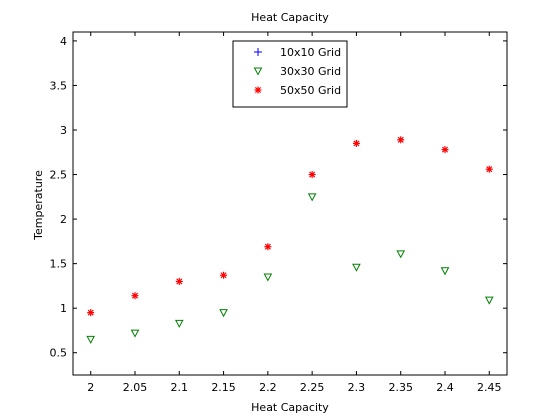  I want to click on x-tick-label: 2, so click(90, 387).